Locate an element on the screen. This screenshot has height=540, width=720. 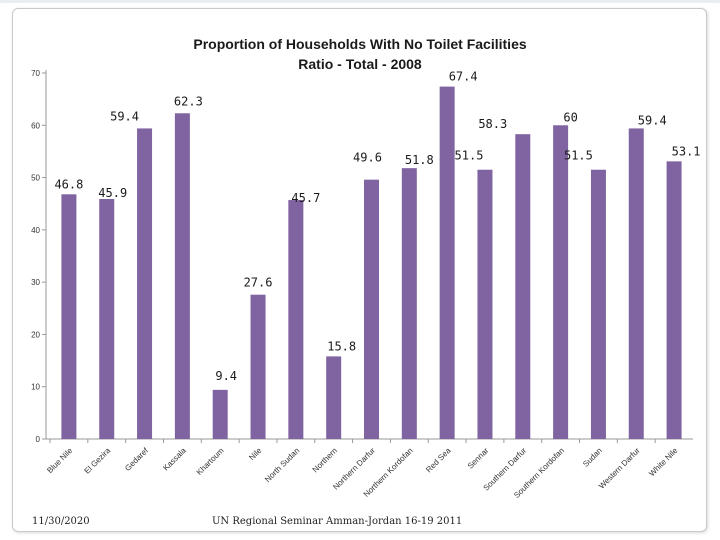
y-tick-label-3: 30 is located at coordinates (35, 282).